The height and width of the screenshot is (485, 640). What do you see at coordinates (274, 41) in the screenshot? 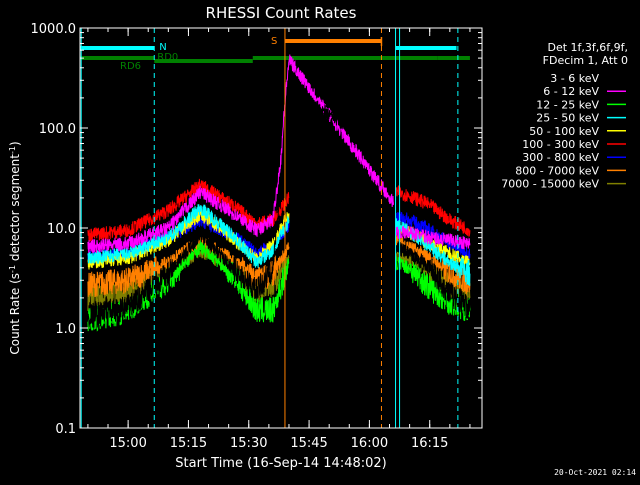
I see `saa-flag-label: S` at bounding box center [274, 41].